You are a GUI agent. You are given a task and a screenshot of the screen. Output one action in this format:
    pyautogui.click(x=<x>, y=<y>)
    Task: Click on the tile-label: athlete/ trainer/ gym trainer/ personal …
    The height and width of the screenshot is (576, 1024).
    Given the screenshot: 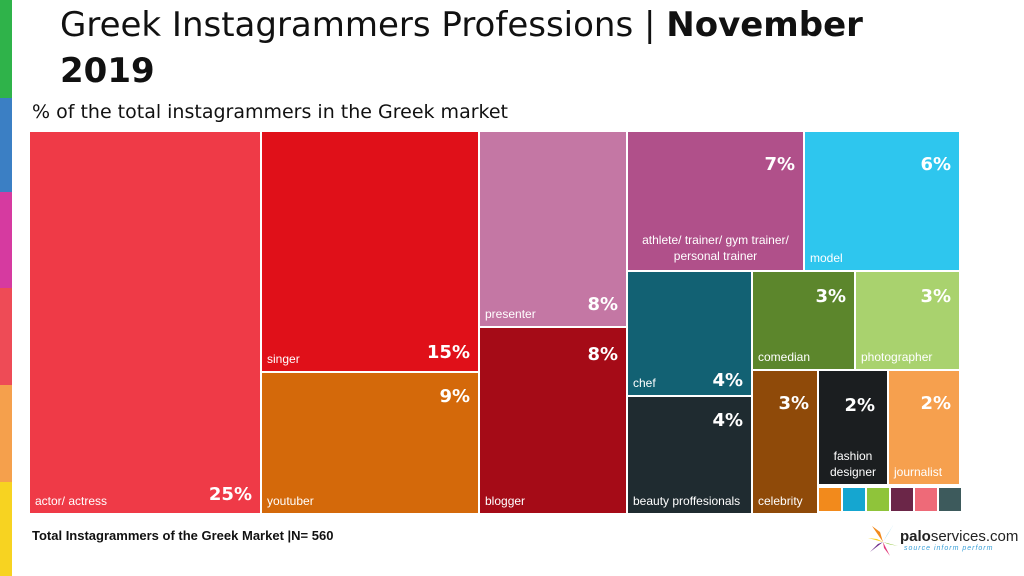 What is the action you would take?
    pyautogui.click(x=715, y=248)
    